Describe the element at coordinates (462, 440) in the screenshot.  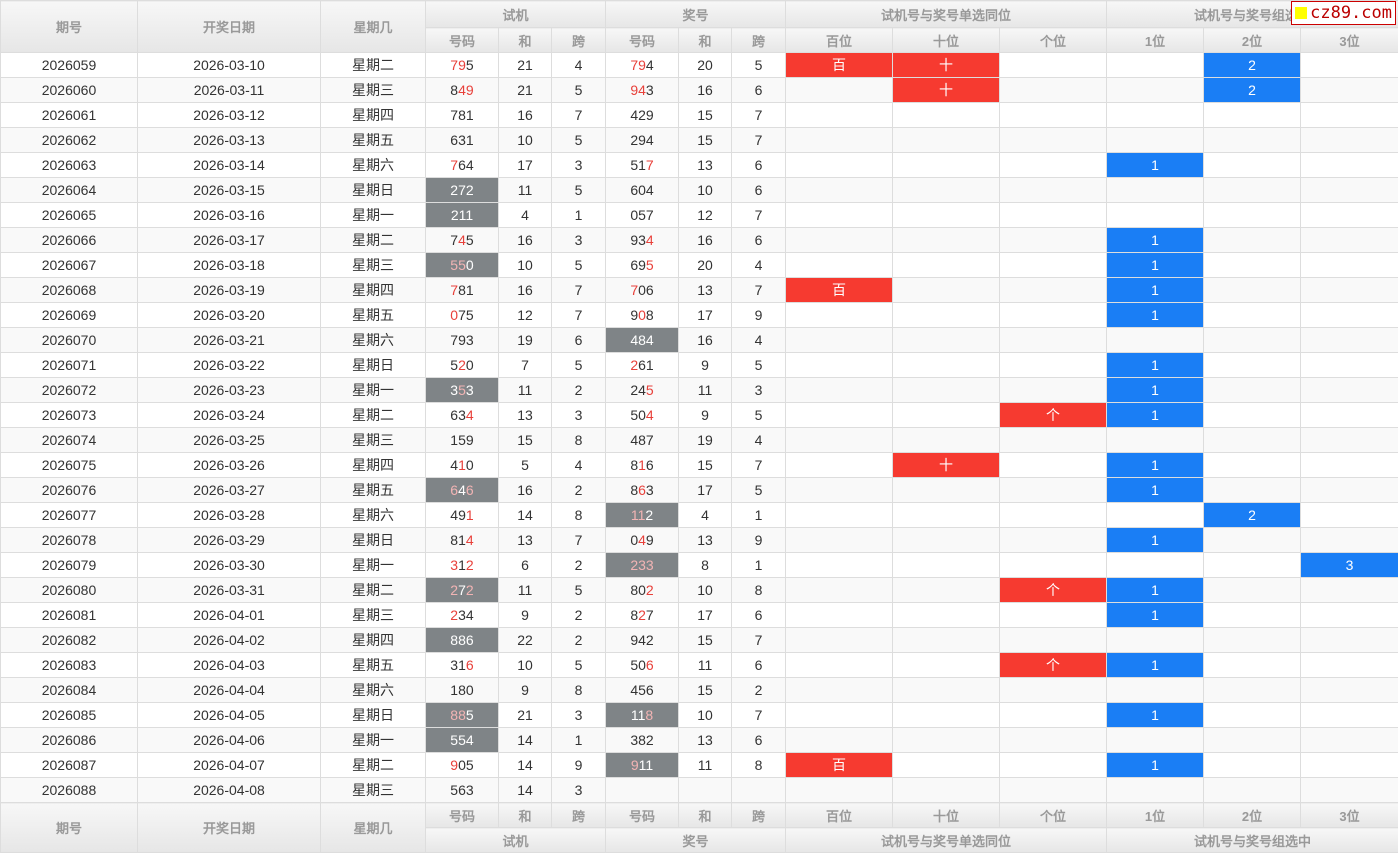
I see `digit: 5` at that location.